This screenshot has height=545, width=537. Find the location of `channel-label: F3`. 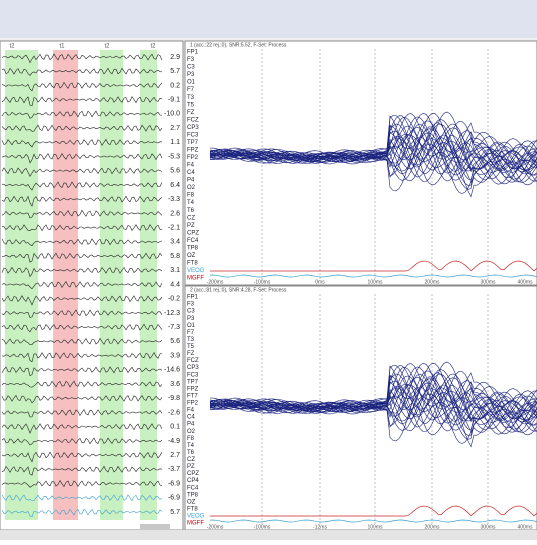

channel-label: F3 is located at coordinates (191, 60).